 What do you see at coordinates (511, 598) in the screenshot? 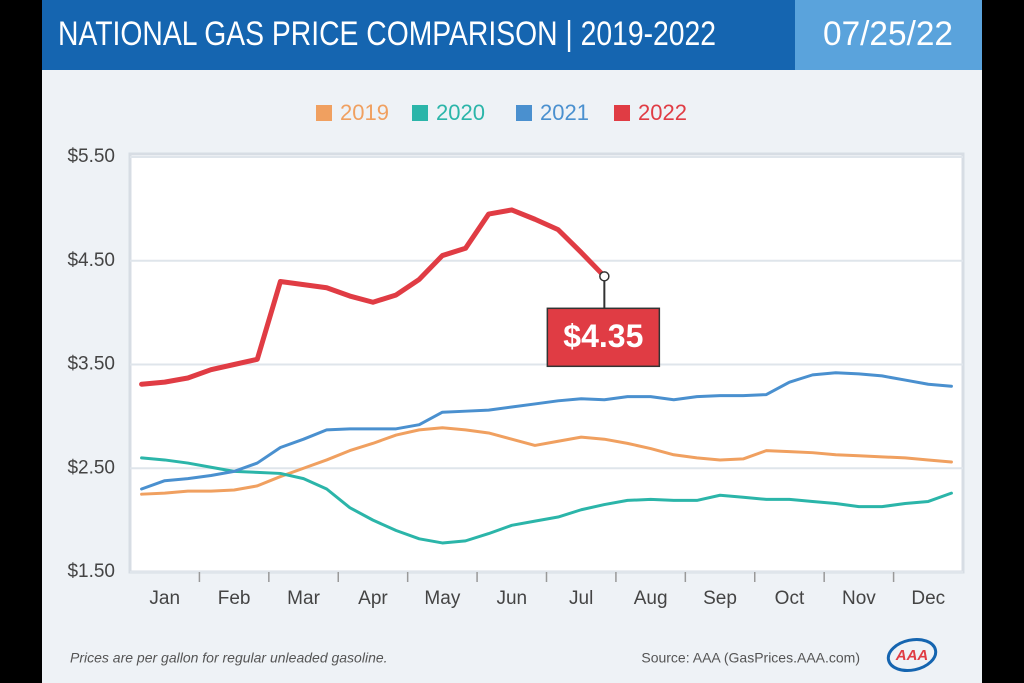
I see `x-tick-label: Jun` at bounding box center [511, 598].